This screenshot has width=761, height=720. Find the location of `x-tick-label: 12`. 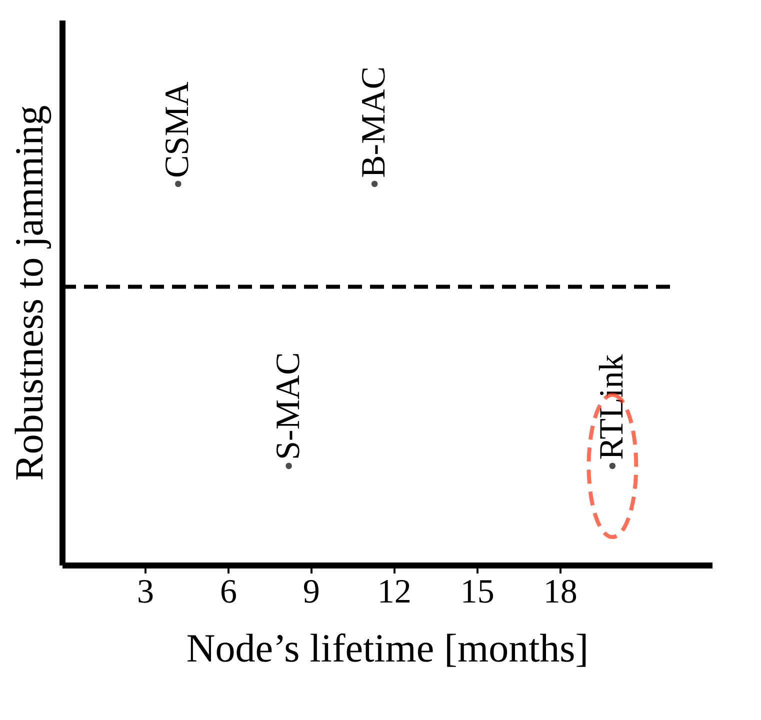

x-tick-label: 12 is located at coordinates (394, 592).